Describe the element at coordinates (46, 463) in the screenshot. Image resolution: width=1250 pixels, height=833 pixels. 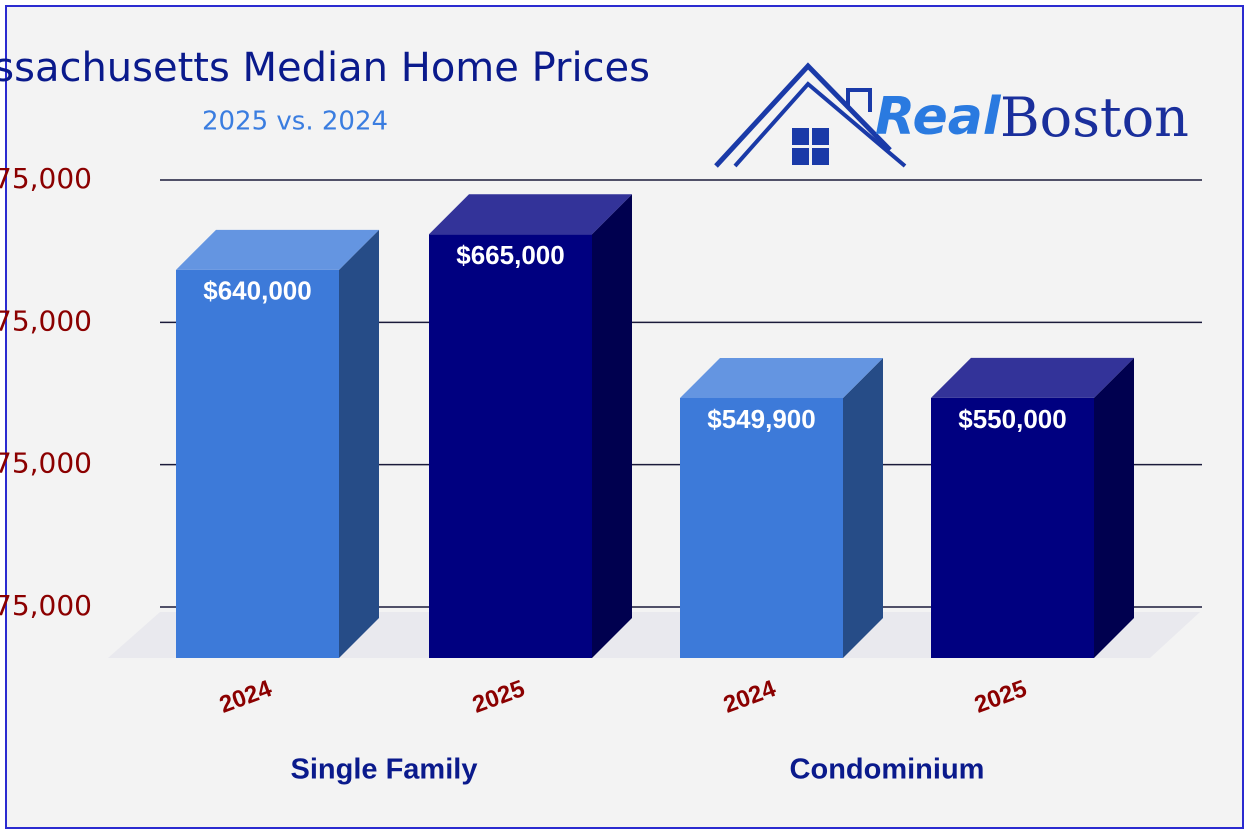
I see `y-tick-label: $475,000` at that location.